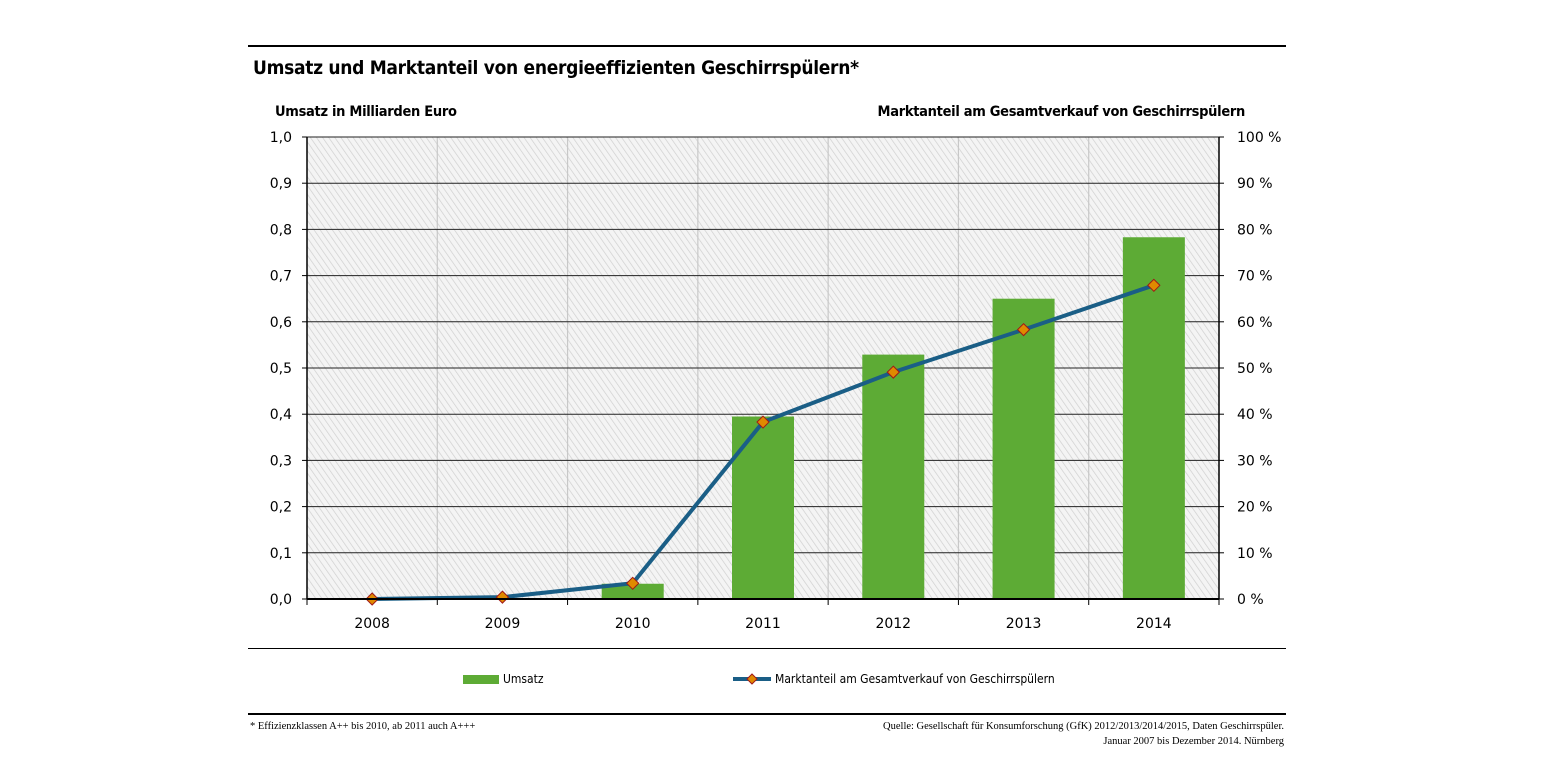 Image resolution: width=1545 pixels, height=775 pixels. I want to click on left-tick-label: 0,7, so click(281, 277).